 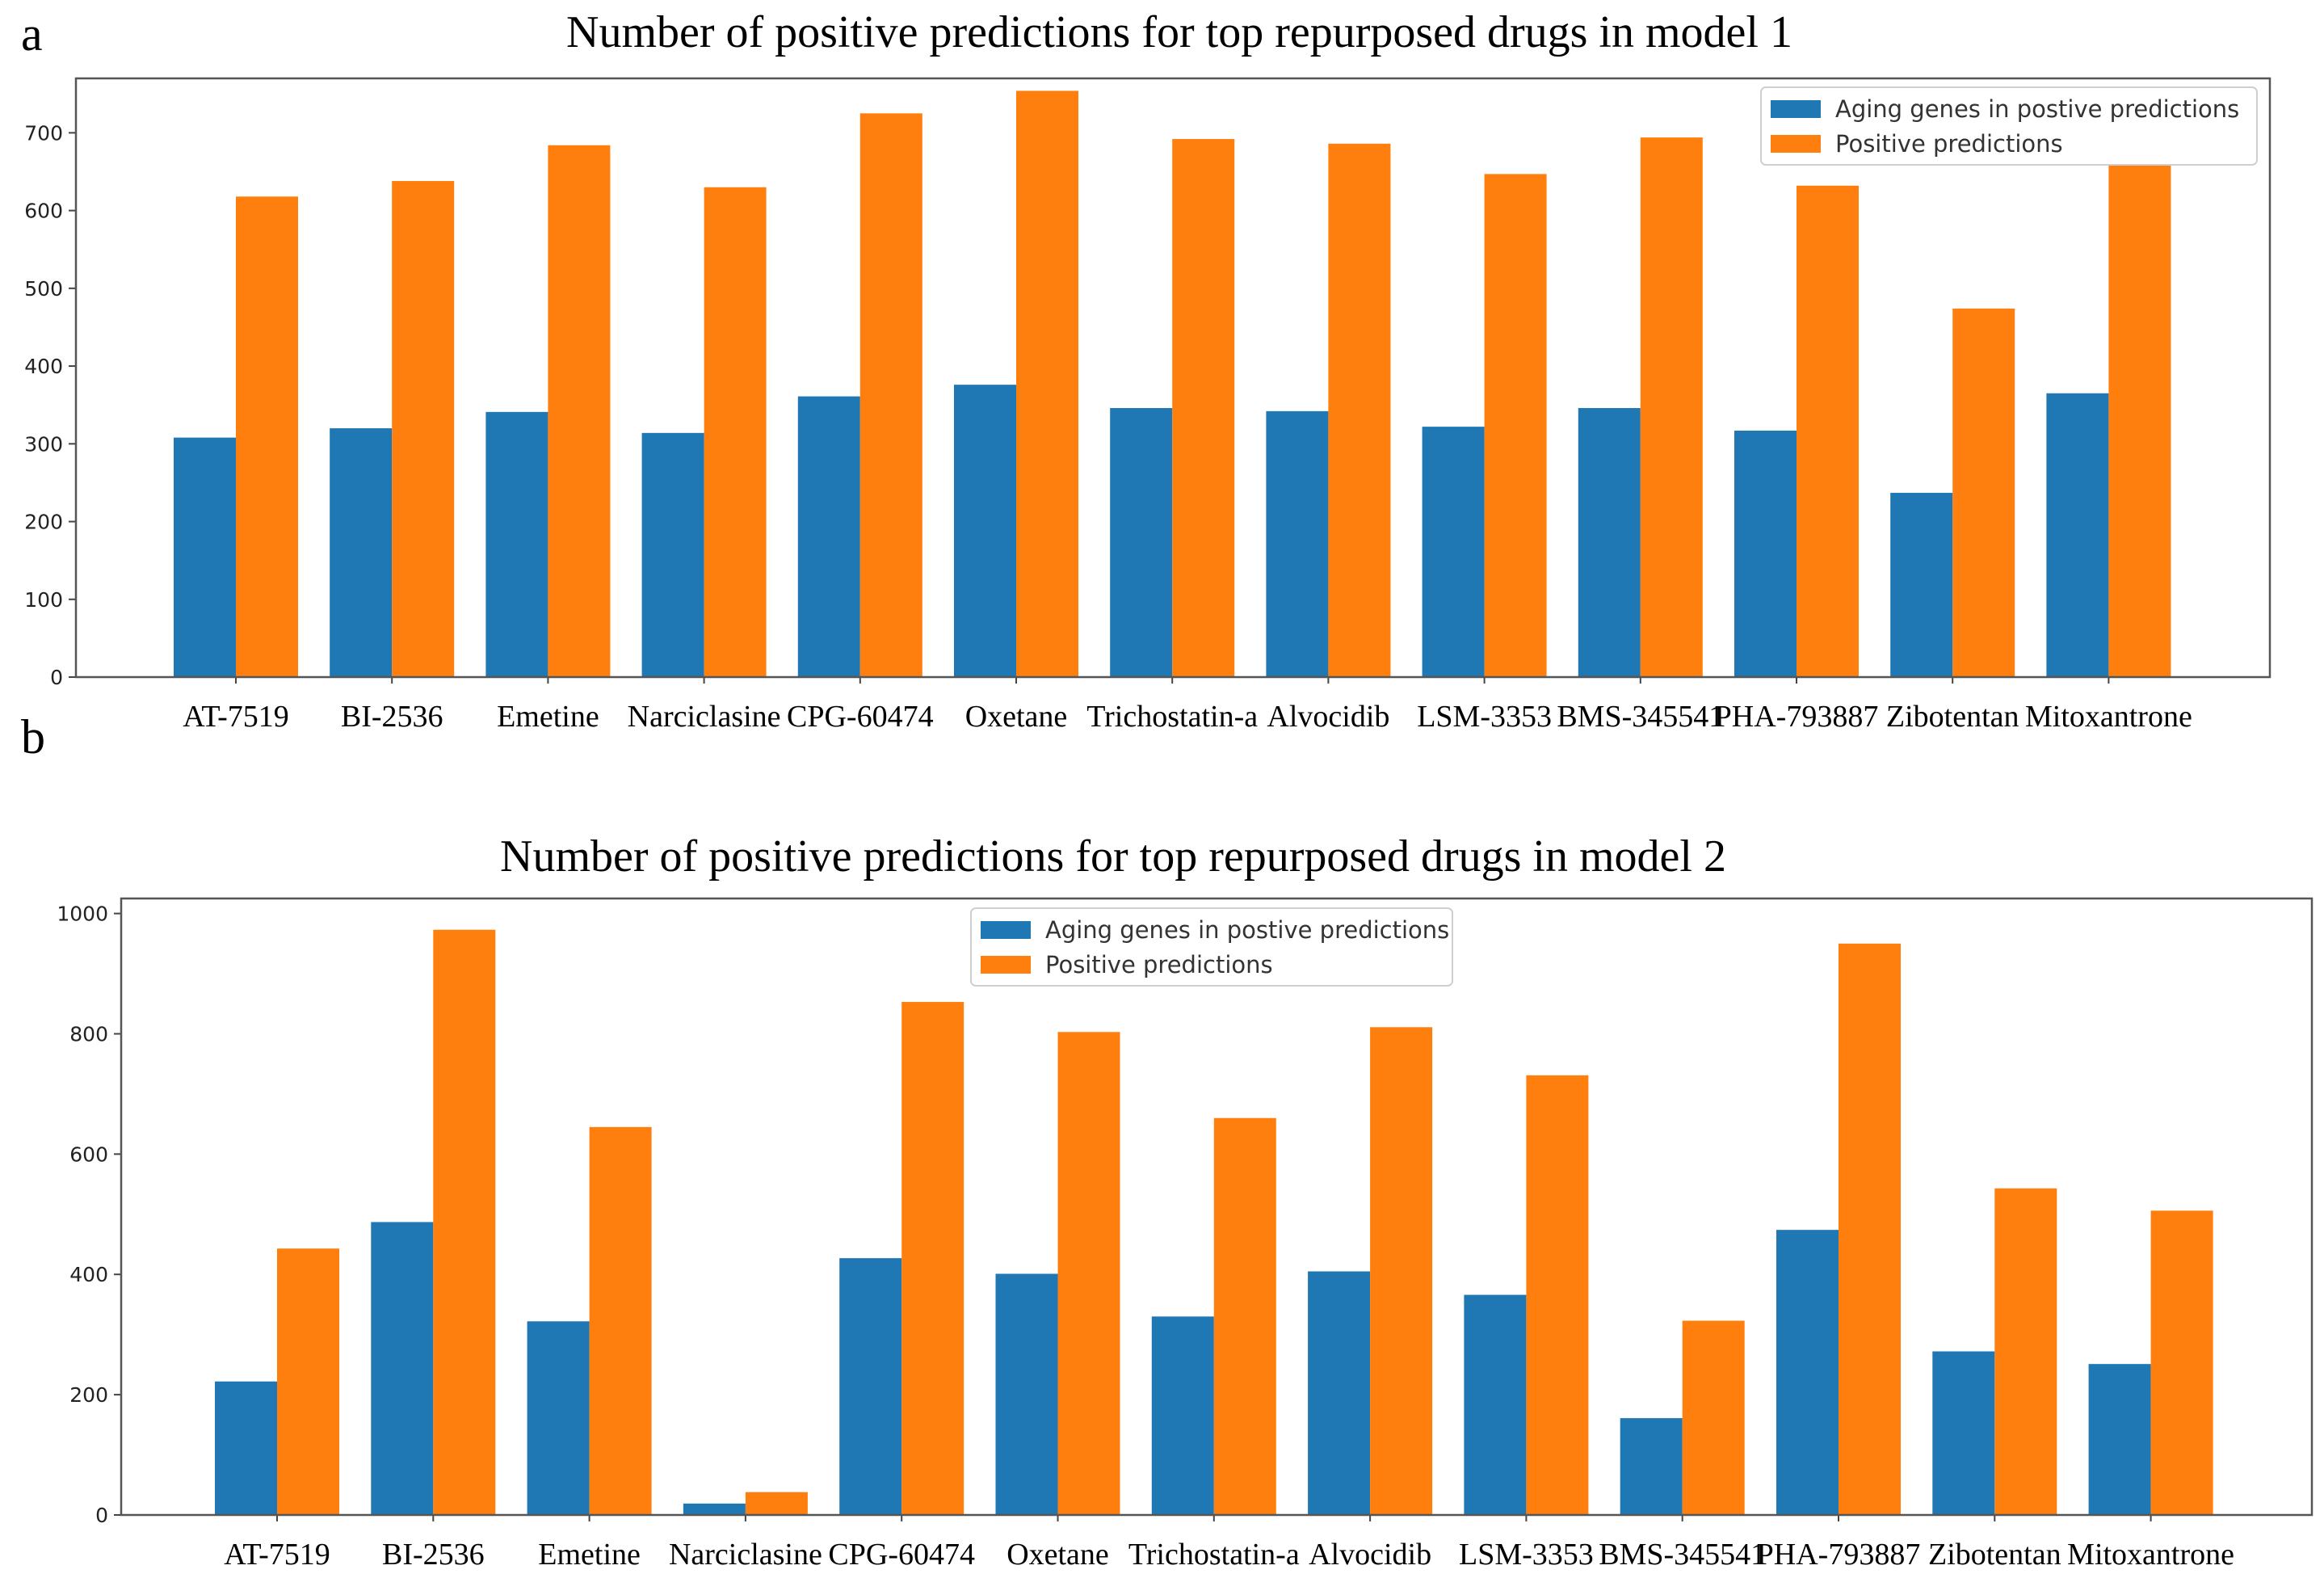 What do you see at coordinates (1159, 964) in the screenshot?
I see `legend-label-positive-b: Positive predictions` at bounding box center [1159, 964].